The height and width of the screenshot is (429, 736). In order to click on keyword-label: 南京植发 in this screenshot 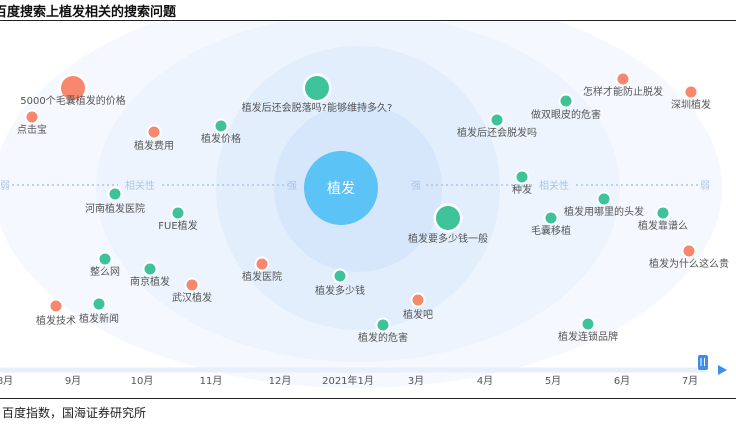, I will do `click(150, 281)`.